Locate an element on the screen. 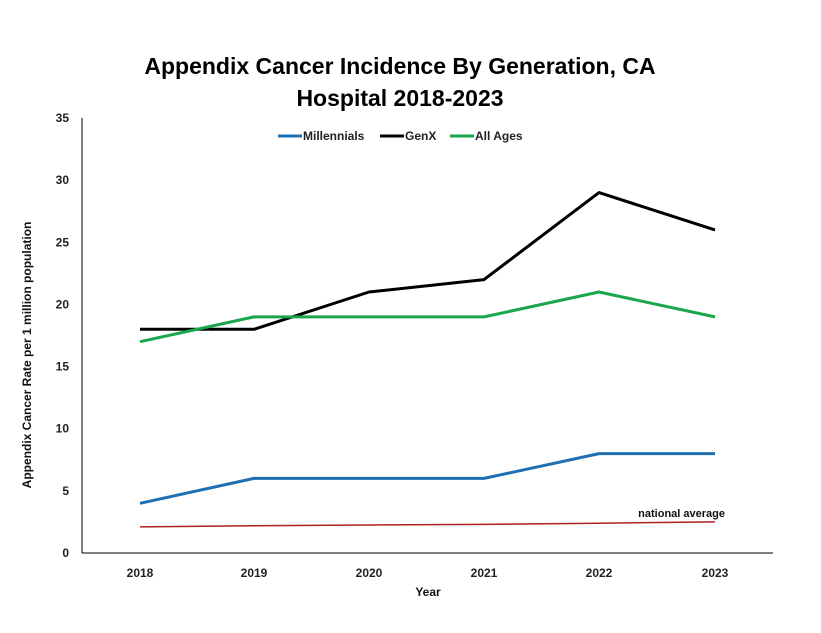  x-tick-label: 2022 is located at coordinates (599, 573).